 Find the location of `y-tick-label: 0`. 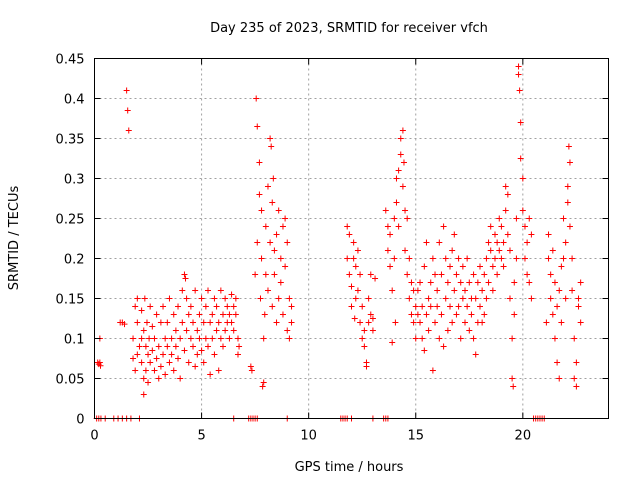

y-tick-label: 0 is located at coordinates (80, 420).